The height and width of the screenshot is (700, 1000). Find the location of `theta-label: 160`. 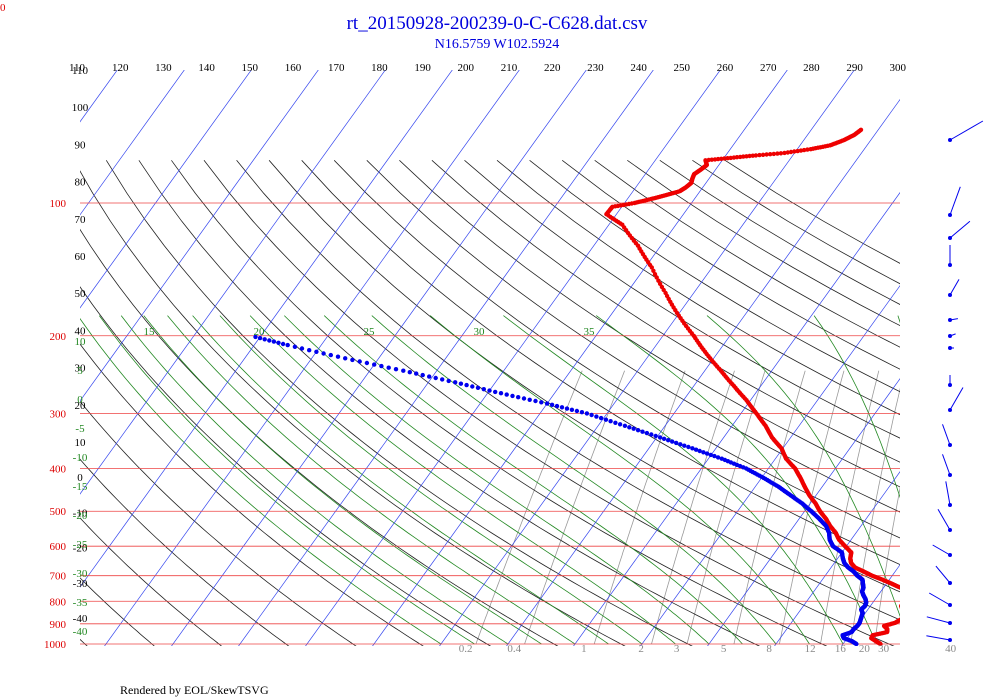

theta-label: 160 is located at coordinates (293, 68).